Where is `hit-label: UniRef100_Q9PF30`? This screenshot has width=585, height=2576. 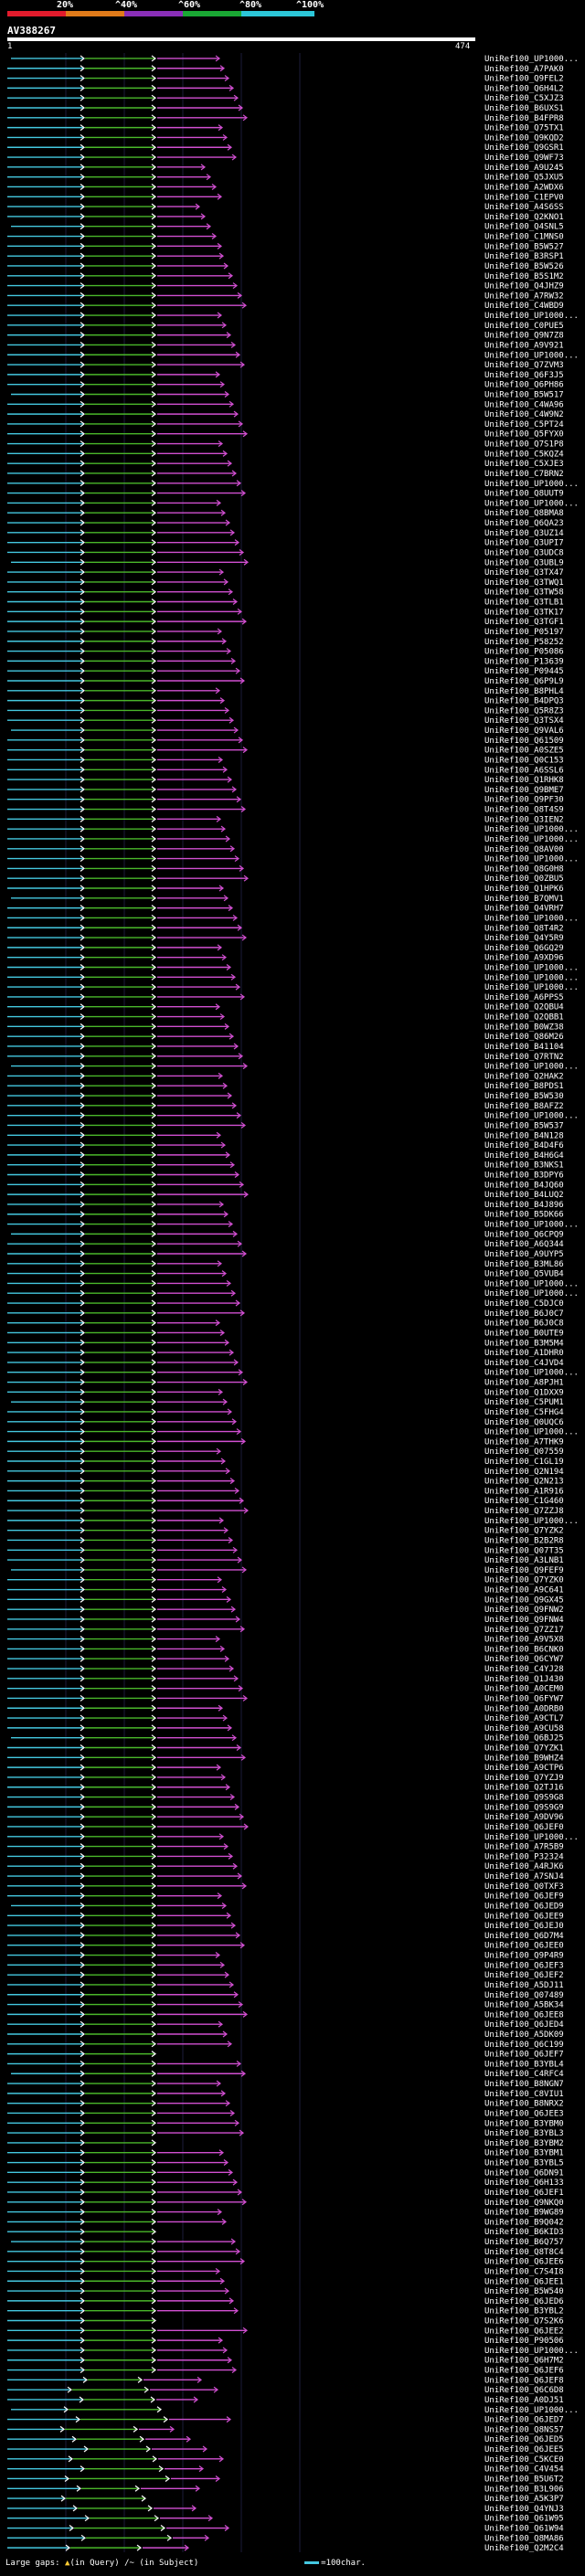 hit-label: UniRef100_Q9PF30 is located at coordinates (524, 800).